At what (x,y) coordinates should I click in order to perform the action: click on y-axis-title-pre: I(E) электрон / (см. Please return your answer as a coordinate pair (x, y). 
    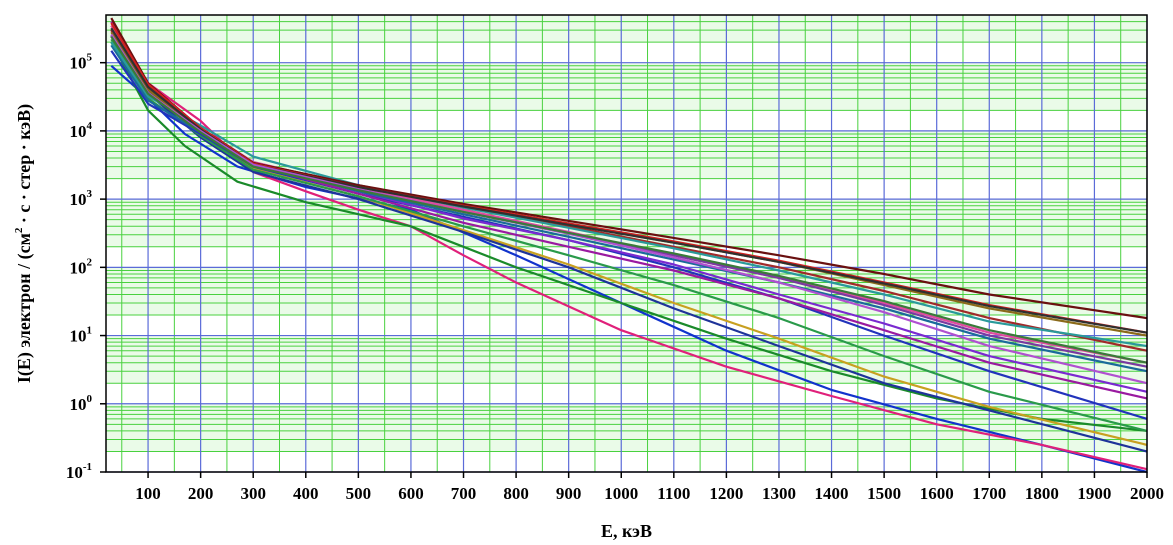
    Looking at the image, I should click on (24, 308).